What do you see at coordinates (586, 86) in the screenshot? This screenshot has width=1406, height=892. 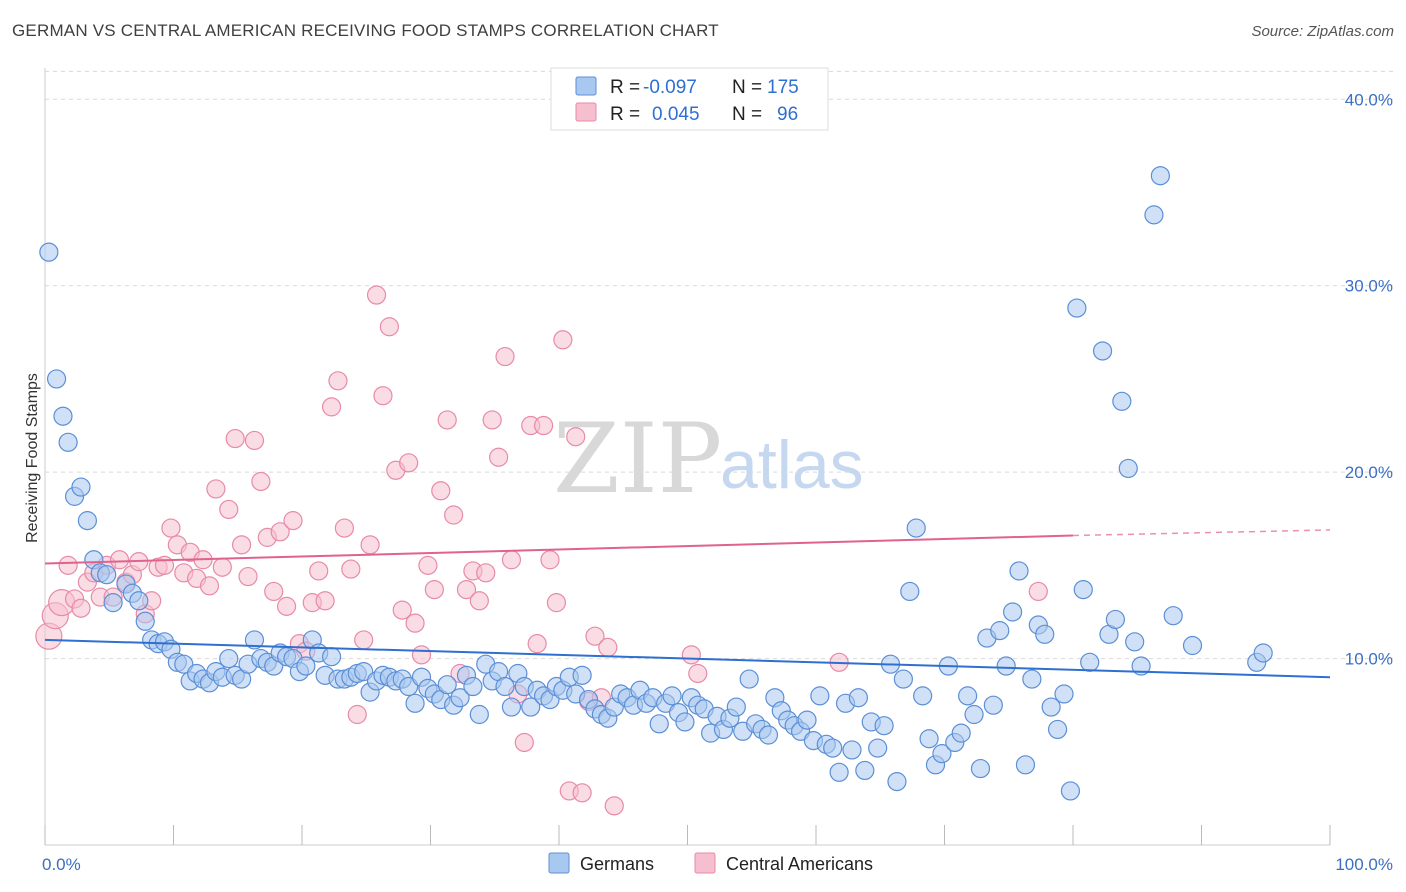 I see `legend-swatch-germans` at bounding box center [586, 86].